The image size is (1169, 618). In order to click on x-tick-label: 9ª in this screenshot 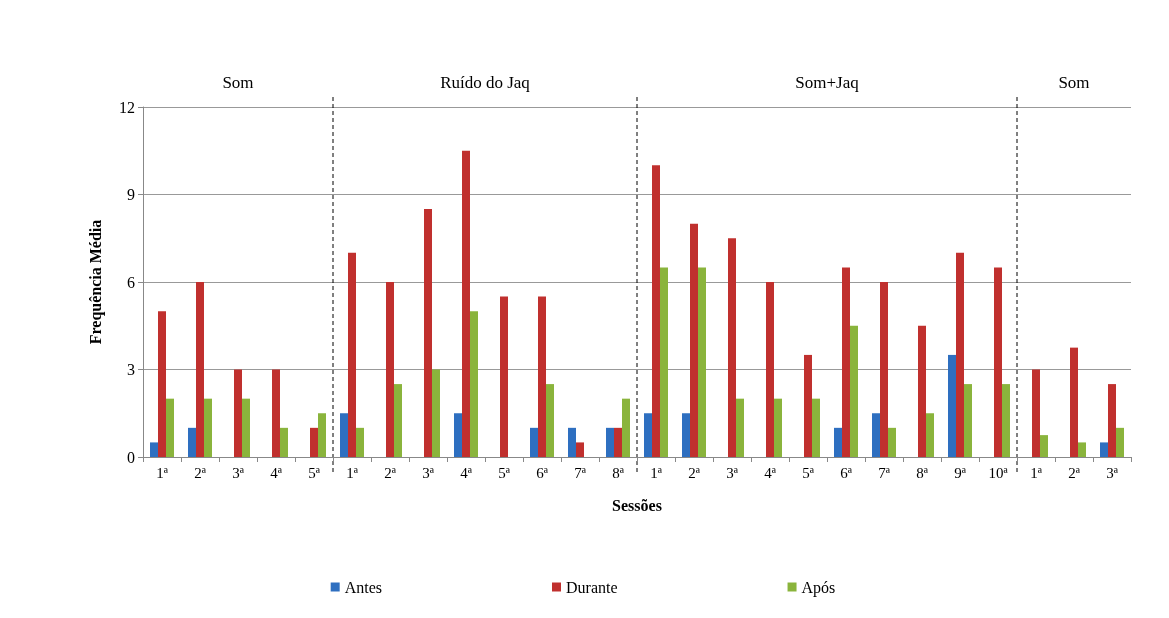, I will do `click(960, 472)`.